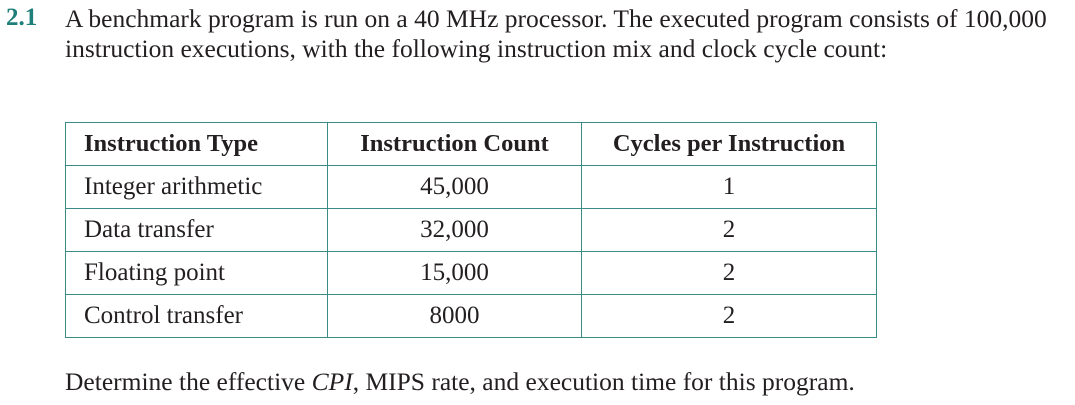  Describe the element at coordinates (196, 273) in the screenshot. I see `cell-instruction-type: Floating point` at that location.